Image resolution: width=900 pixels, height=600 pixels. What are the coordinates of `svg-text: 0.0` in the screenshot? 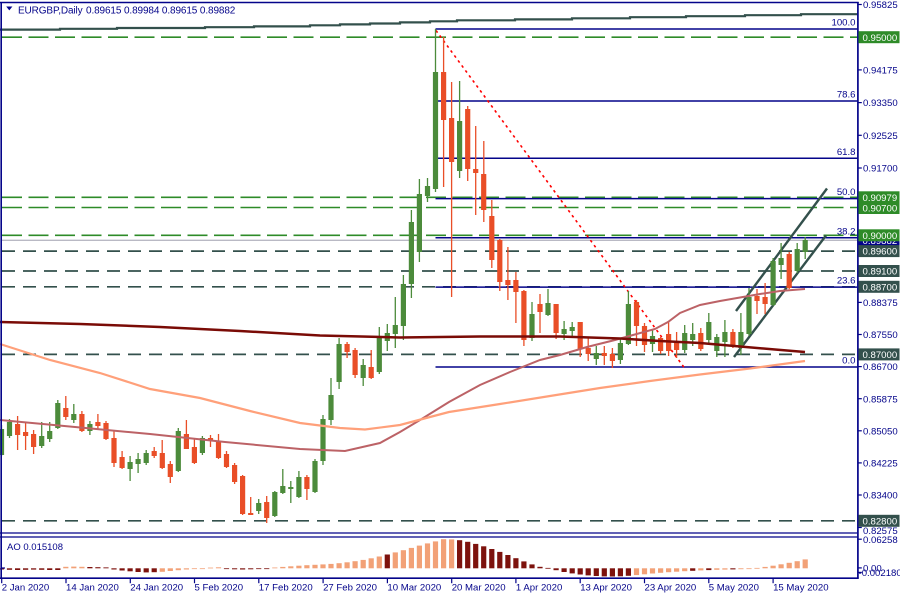 It's located at (848, 361).